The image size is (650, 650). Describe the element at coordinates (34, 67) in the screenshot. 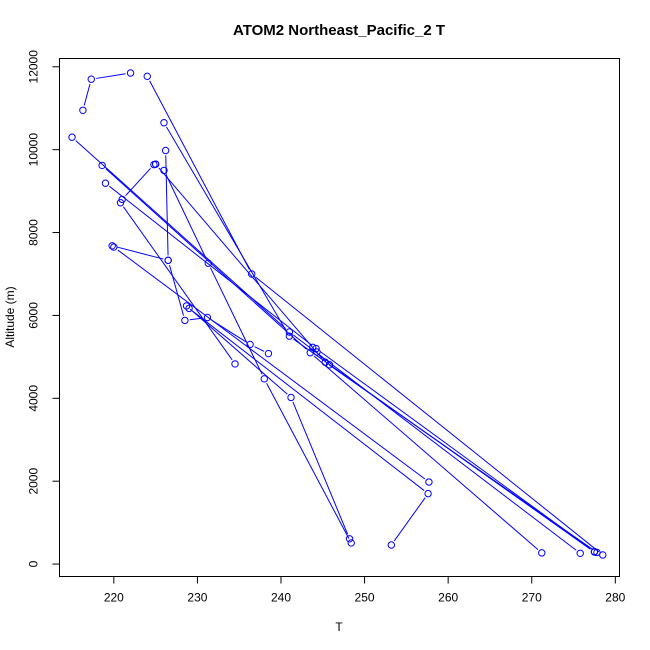

I see `y-tick-label: 12000` at that location.